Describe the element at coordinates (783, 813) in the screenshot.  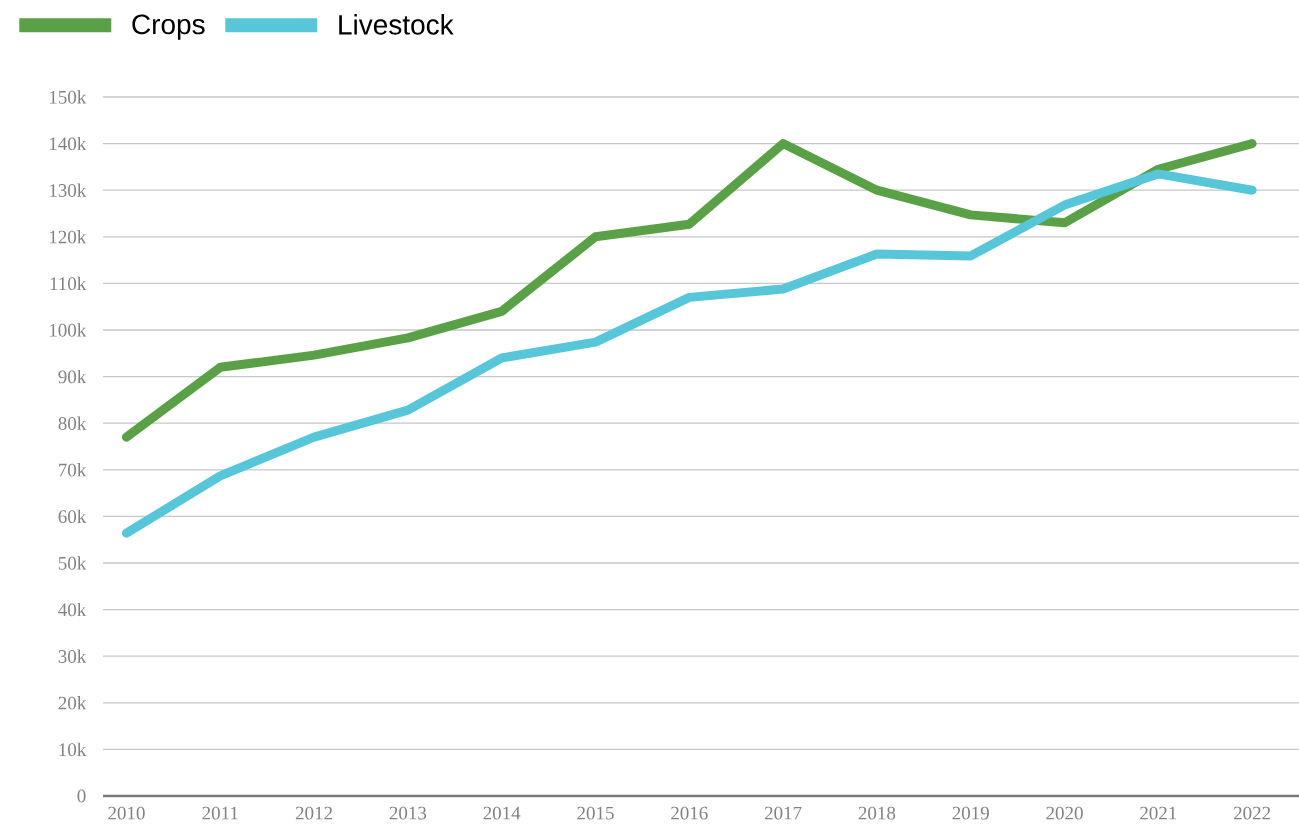
I see `x-tick-label: 2017` at that location.